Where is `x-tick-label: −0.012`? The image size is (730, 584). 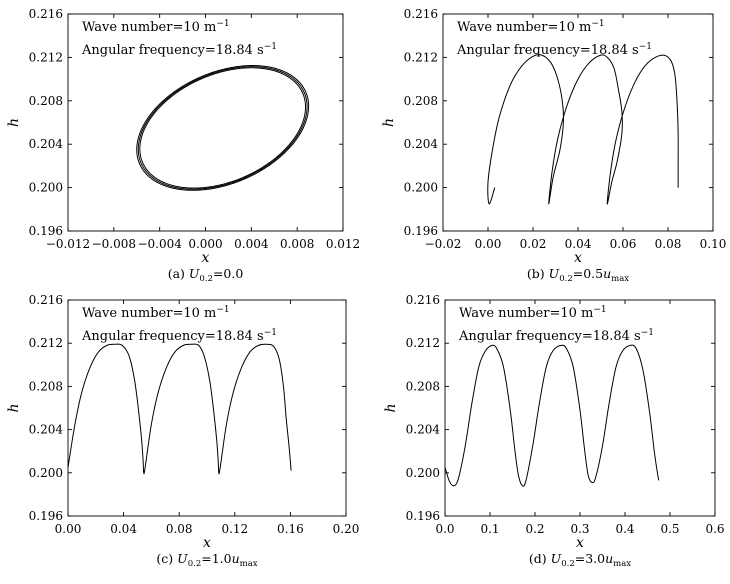
x-tick-label: −0.012 is located at coordinates (68, 244).